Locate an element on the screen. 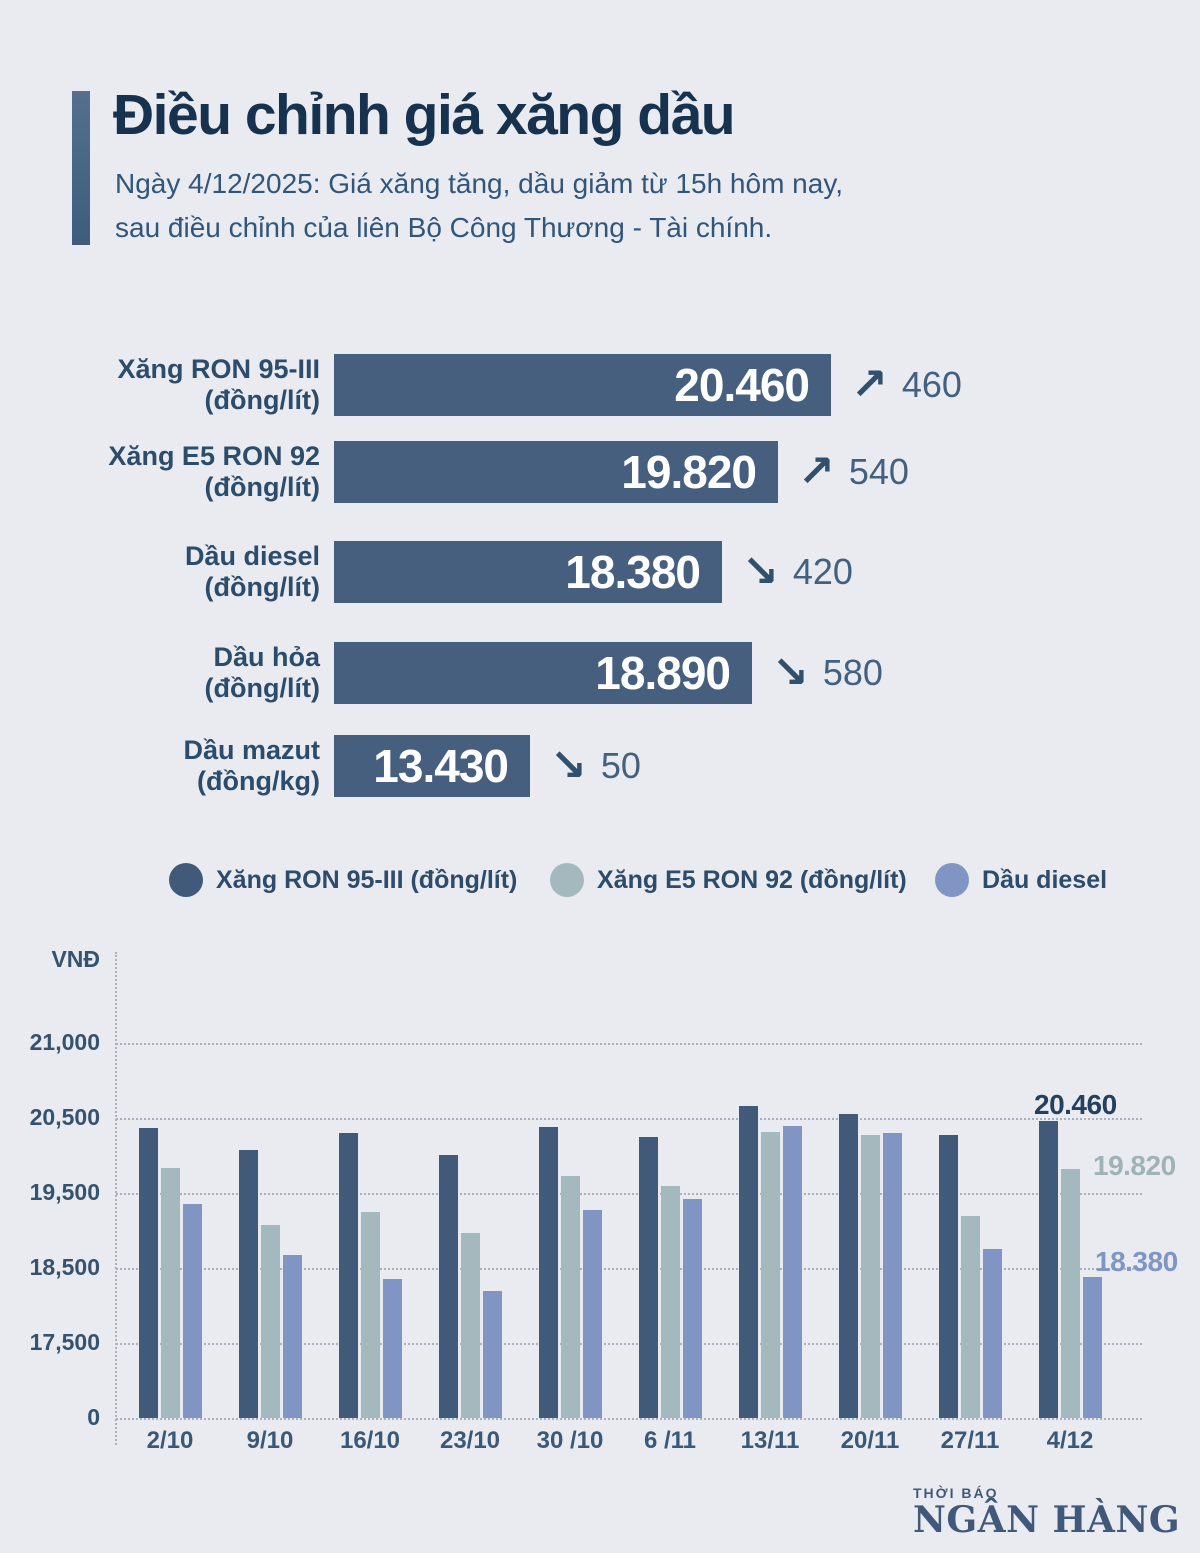 The width and height of the screenshot is (1200, 1553). legend-label: Xăng RON 95-III (đồng/lít) is located at coordinates (367, 879).